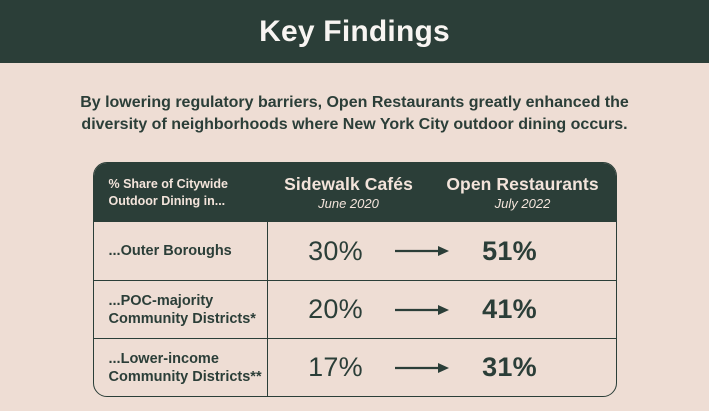 The width and height of the screenshot is (709, 411). Describe the element at coordinates (348, 204) in the screenshot. I see `column-subtitle: June 2020` at that location.